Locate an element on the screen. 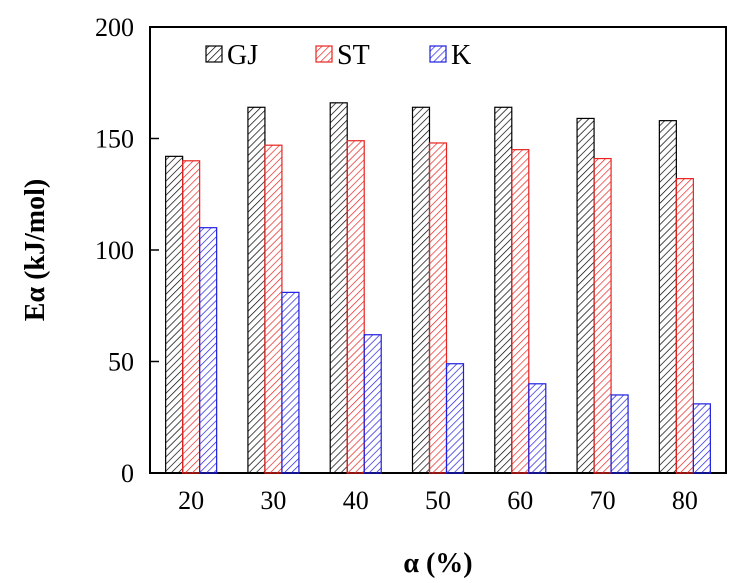 The image size is (745, 583). legend-label-gj: GJ is located at coordinates (242, 55).